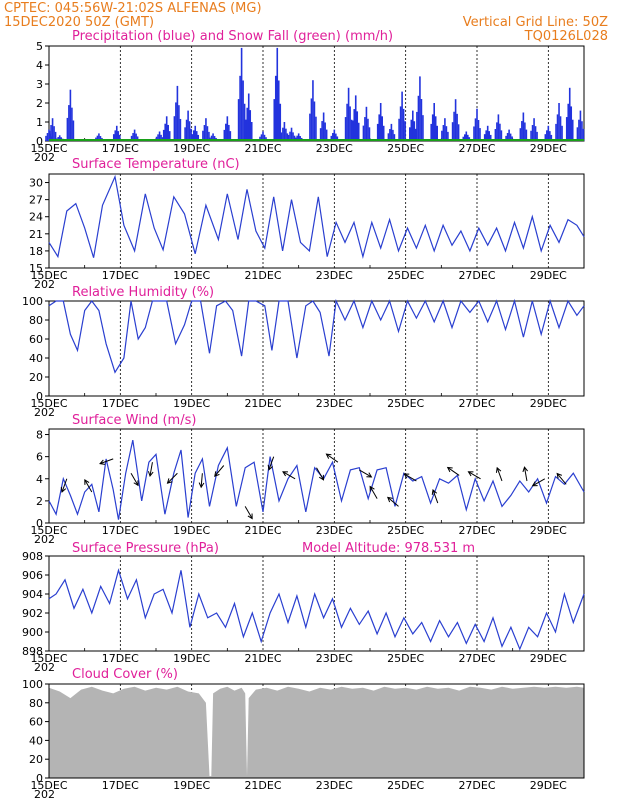  Describe the element at coordinates (48, 530) in the screenshot. I see `wind-x-tick-label: 15DEC` at that location.